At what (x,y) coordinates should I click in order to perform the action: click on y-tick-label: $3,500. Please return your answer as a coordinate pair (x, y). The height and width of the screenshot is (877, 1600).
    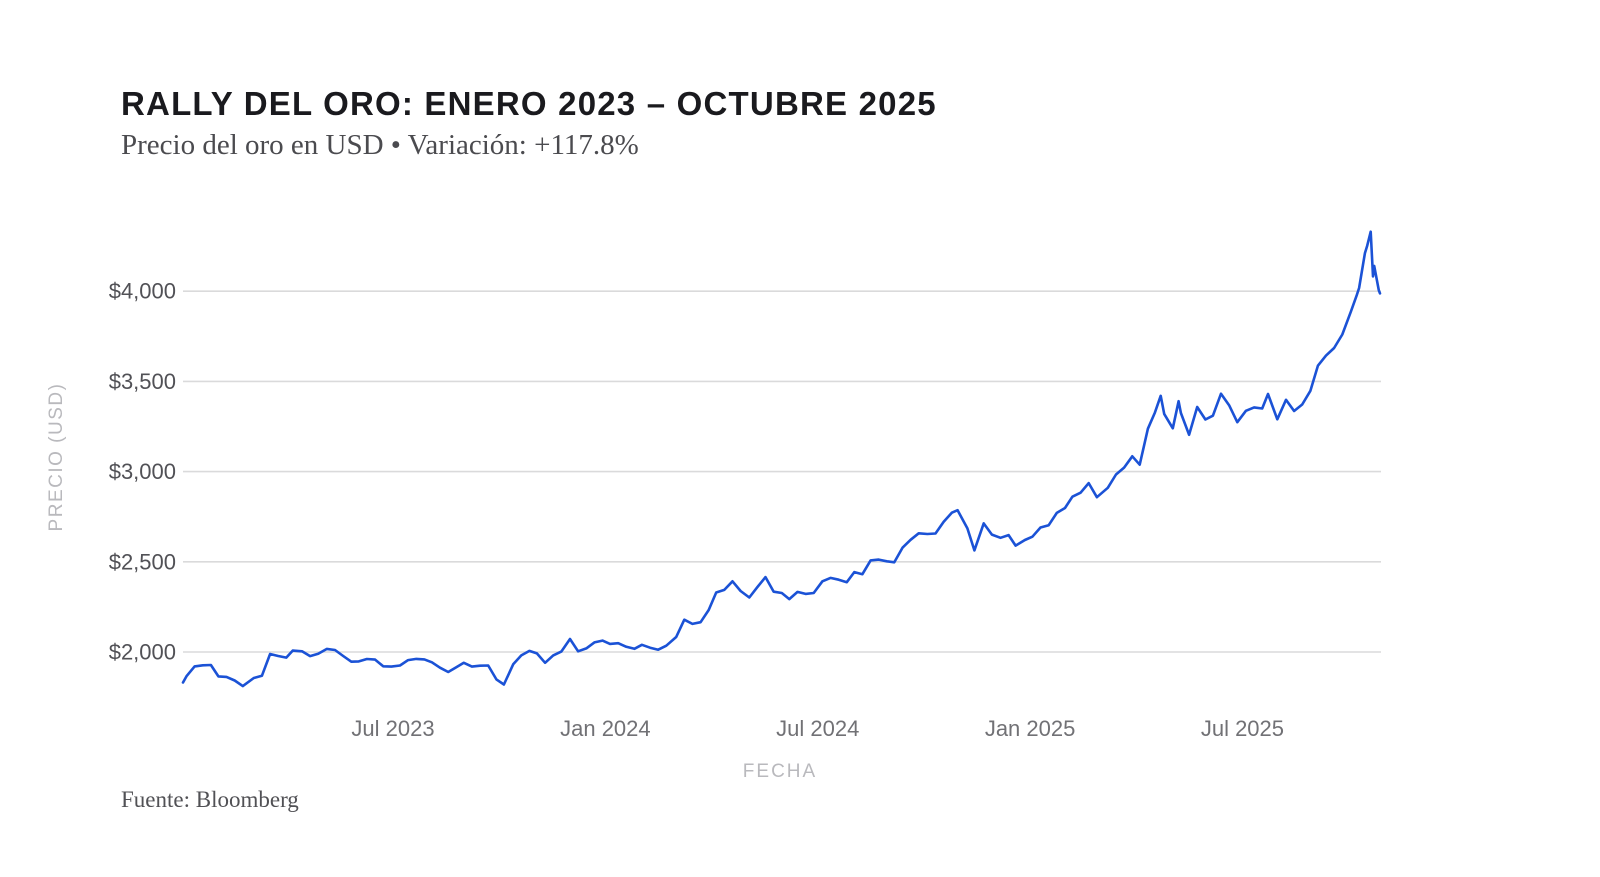
    Looking at the image, I should click on (142, 381).